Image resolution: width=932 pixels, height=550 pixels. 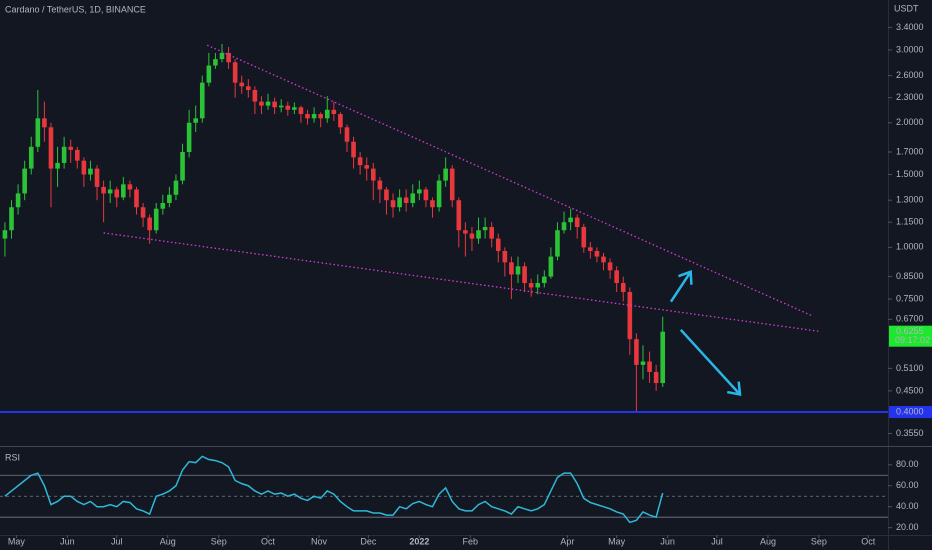 What do you see at coordinates (910, 151) in the screenshot?
I see `y-tick-label: 1.7000` at bounding box center [910, 151].